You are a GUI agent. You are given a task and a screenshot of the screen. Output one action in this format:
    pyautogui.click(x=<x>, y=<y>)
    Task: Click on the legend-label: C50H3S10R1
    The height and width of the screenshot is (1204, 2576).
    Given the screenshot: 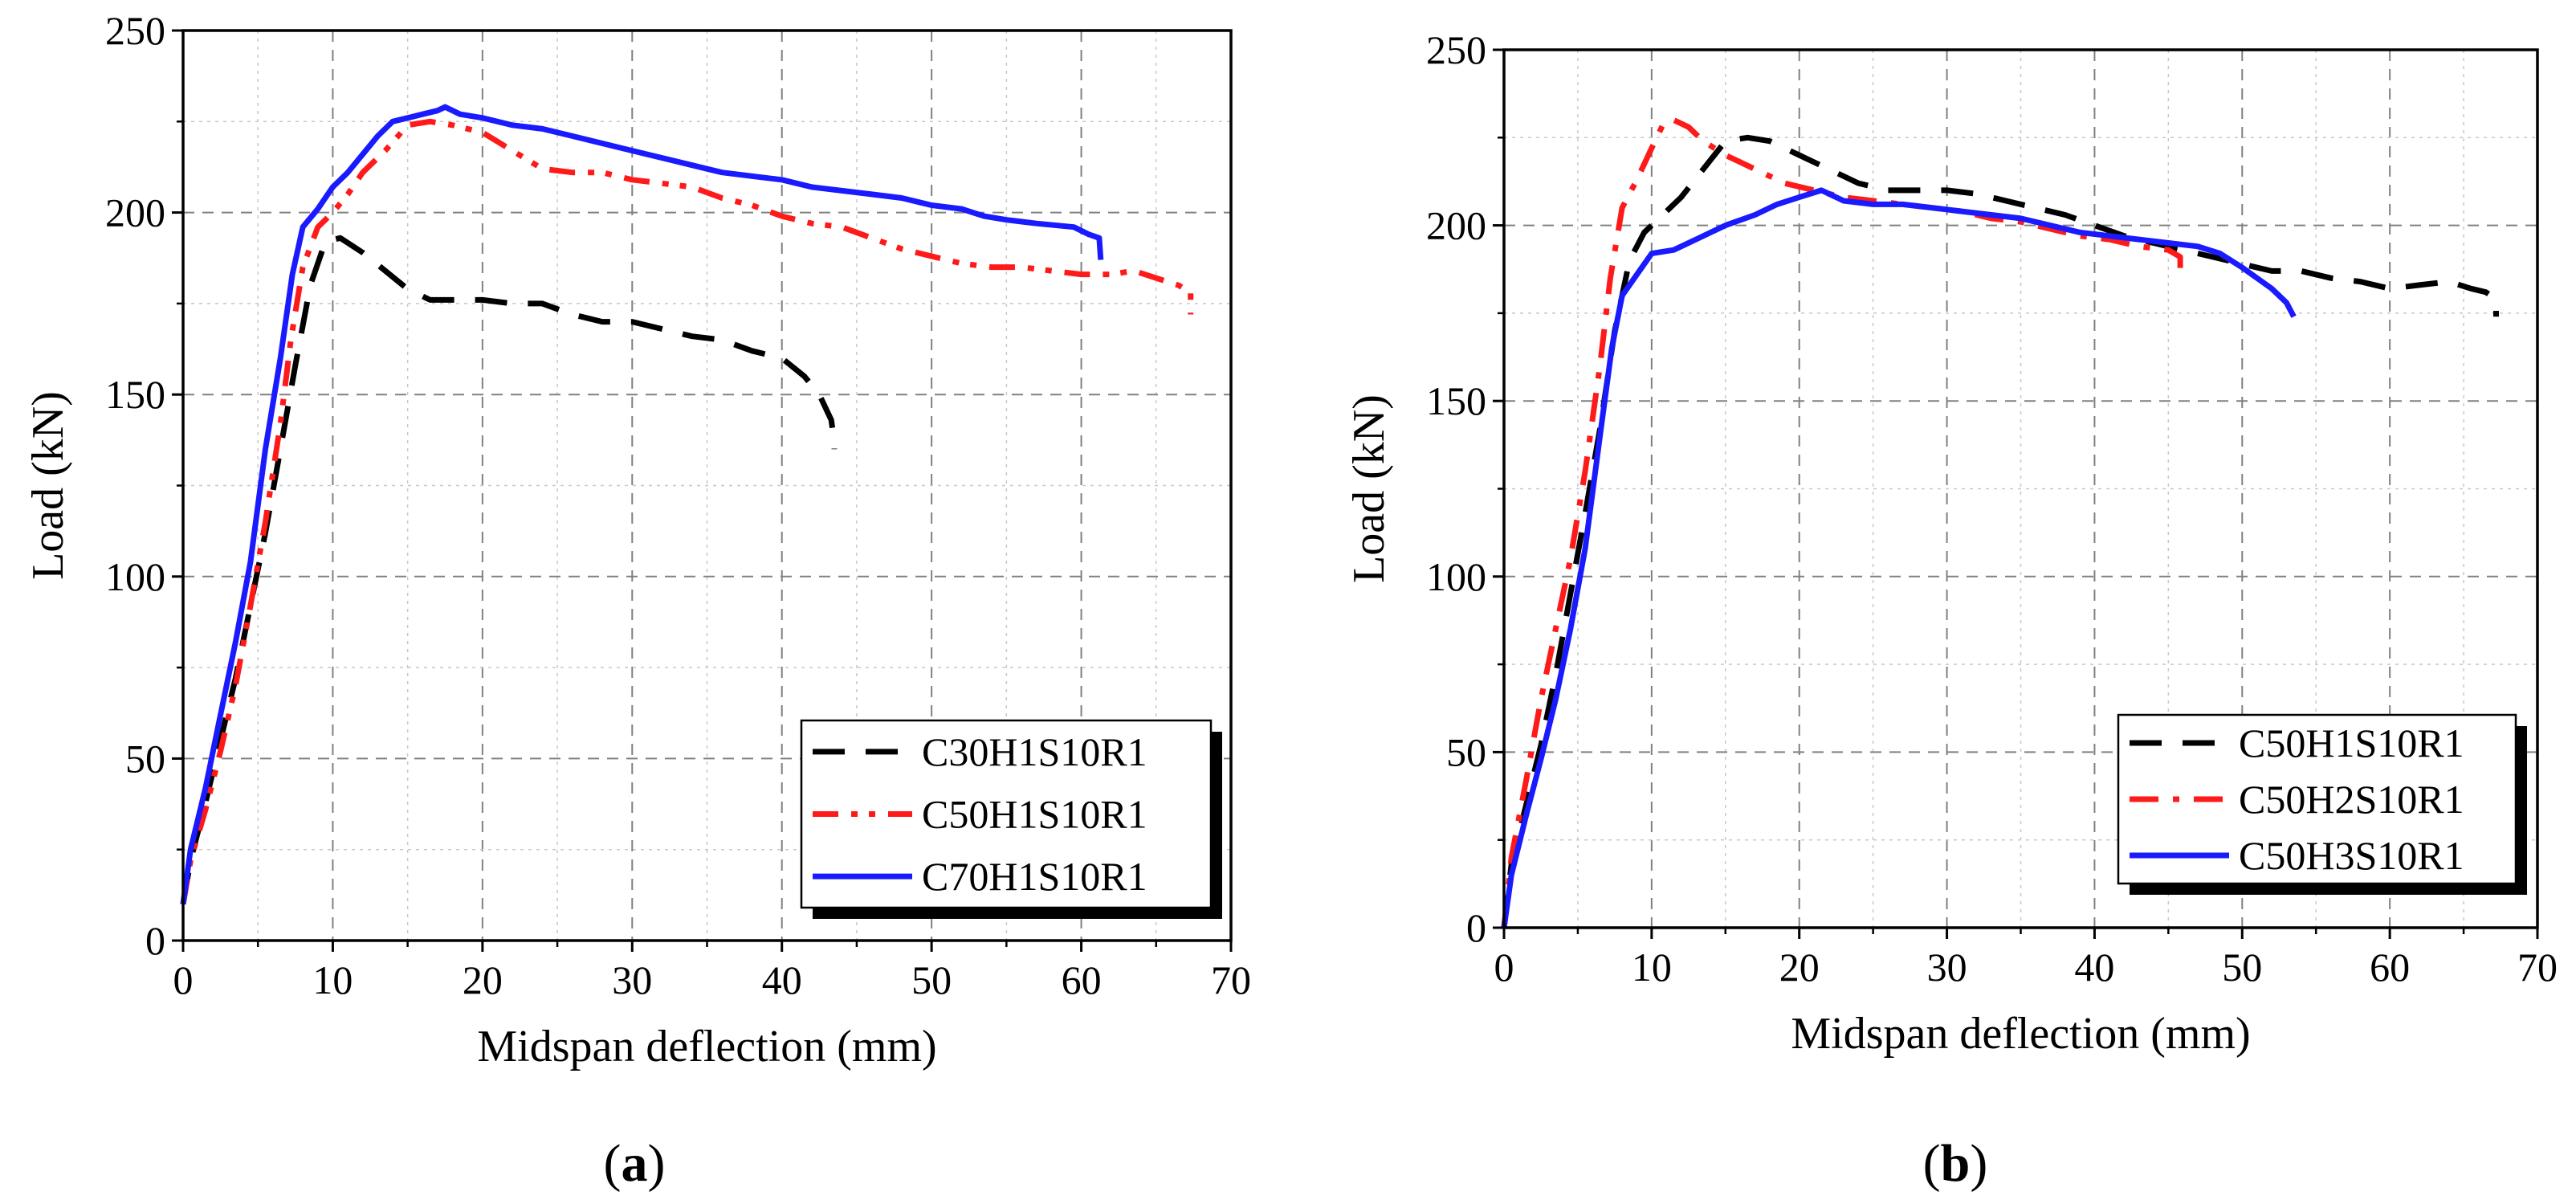 What is the action you would take?
    pyautogui.click(x=2351, y=855)
    